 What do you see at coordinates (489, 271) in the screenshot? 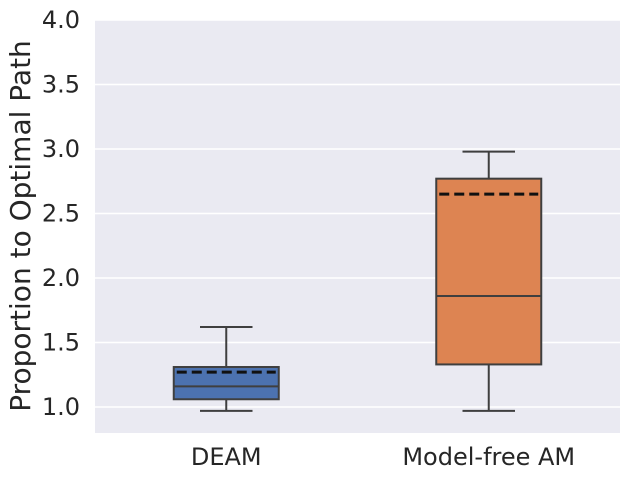
I see `box-iqr` at bounding box center [489, 271].